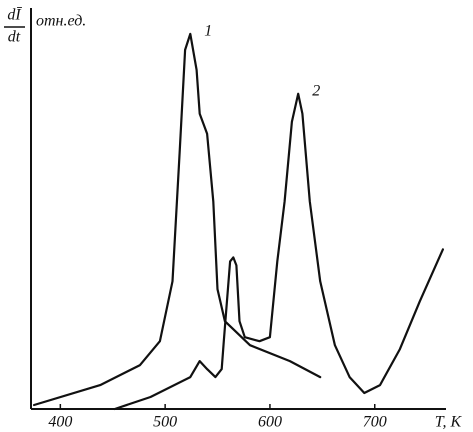 This screenshot has height=432, width=473. Describe the element at coordinates (270, 422) in the screenshot. I see `x-tick-label: 600` at that location.